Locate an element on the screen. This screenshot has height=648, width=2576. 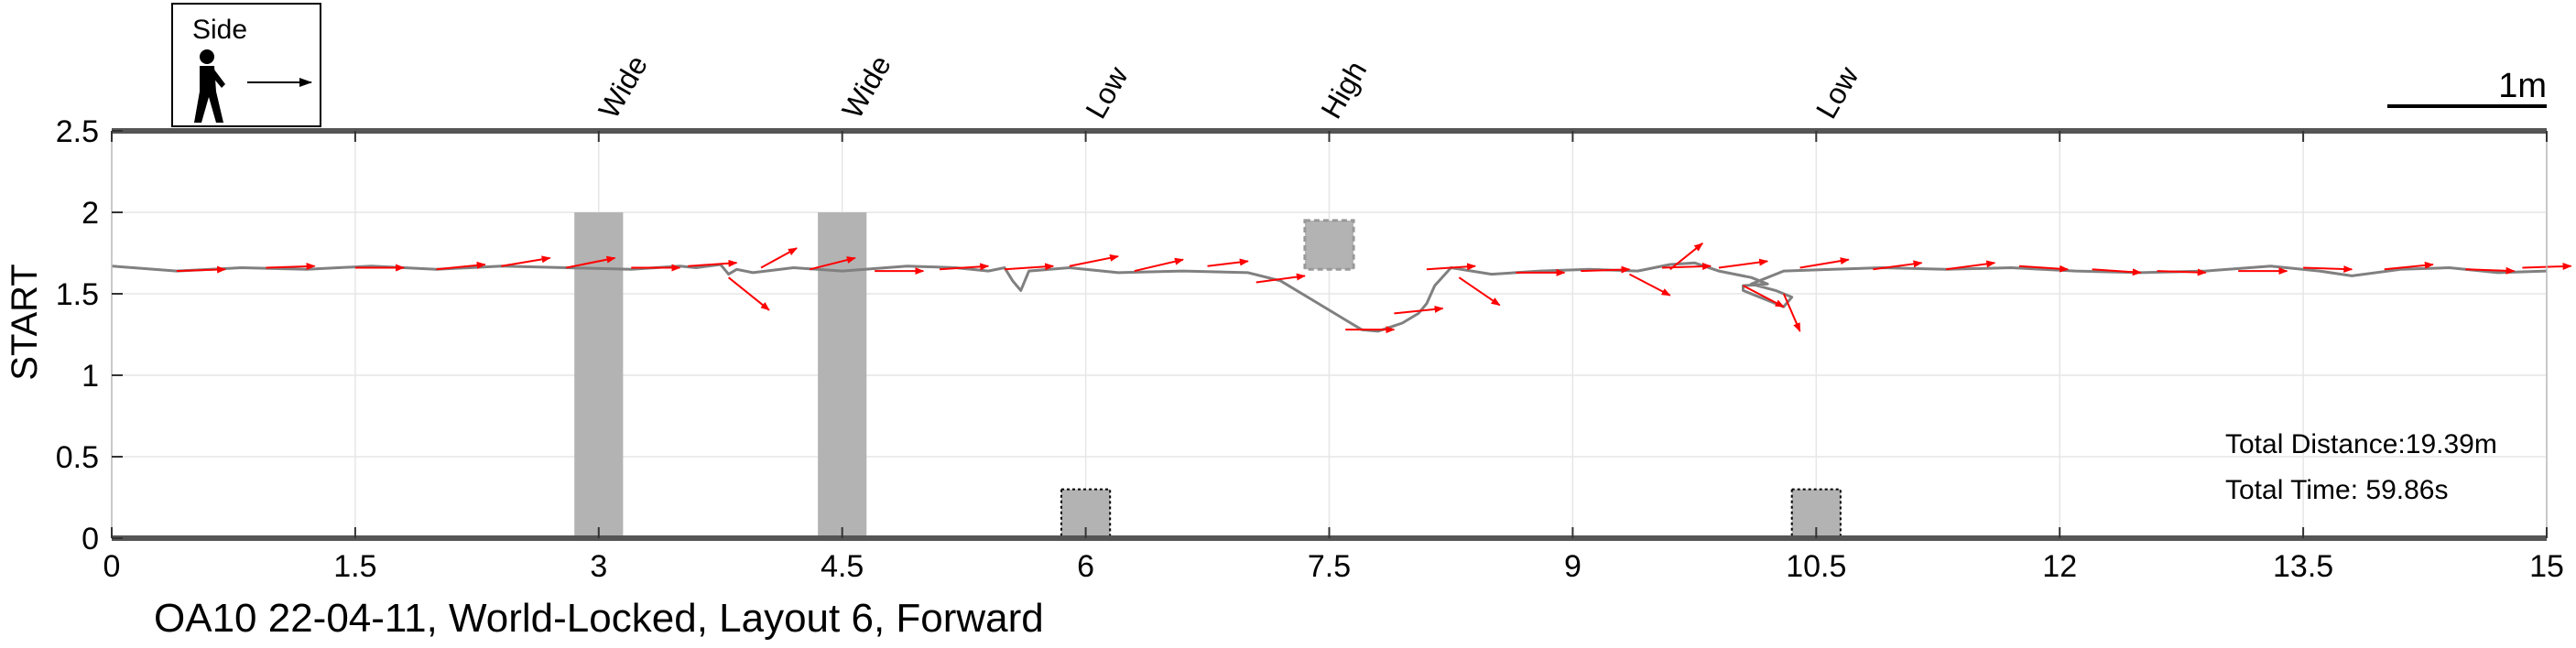
x-tick-label: 15 is located at coordinates (2546, 566).